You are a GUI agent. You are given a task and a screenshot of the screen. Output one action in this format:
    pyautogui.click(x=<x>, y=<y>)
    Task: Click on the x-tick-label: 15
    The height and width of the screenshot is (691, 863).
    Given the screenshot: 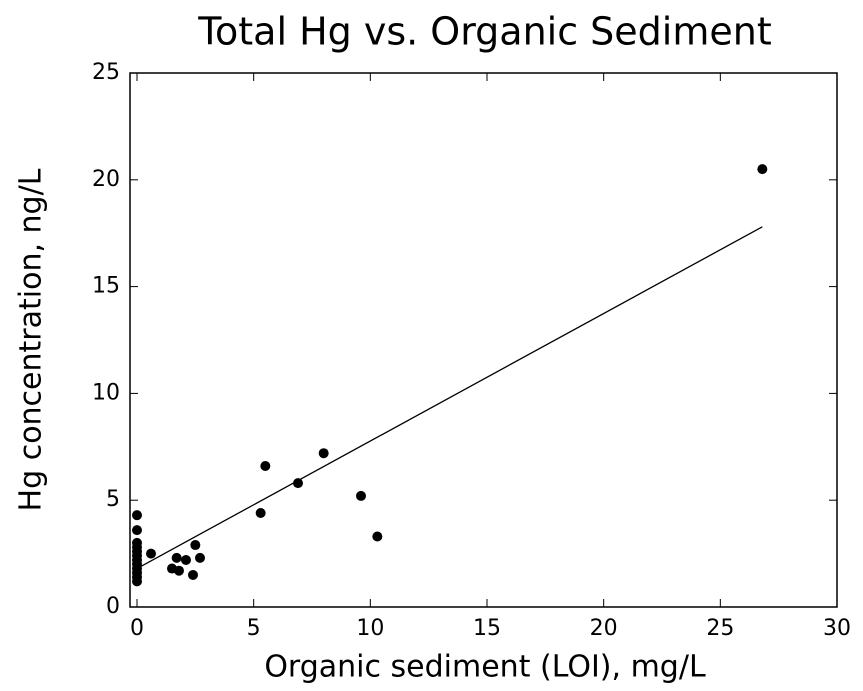 What is the action you would take?
    pyautogui.click(x=487, y=628)
    